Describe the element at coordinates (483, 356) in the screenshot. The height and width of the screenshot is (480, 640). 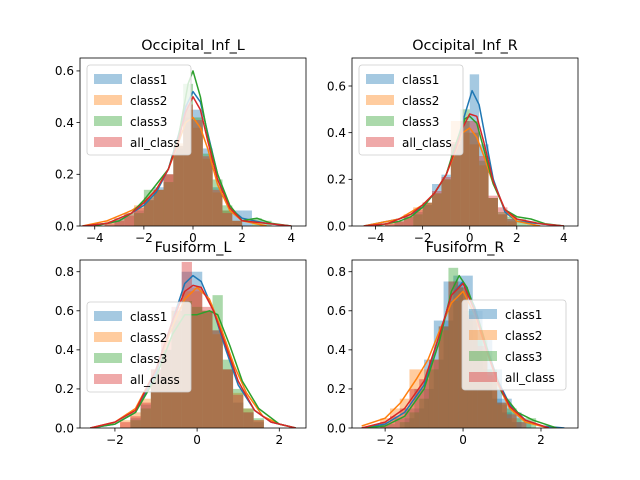
I see `legend-swatch-class3` at that location.